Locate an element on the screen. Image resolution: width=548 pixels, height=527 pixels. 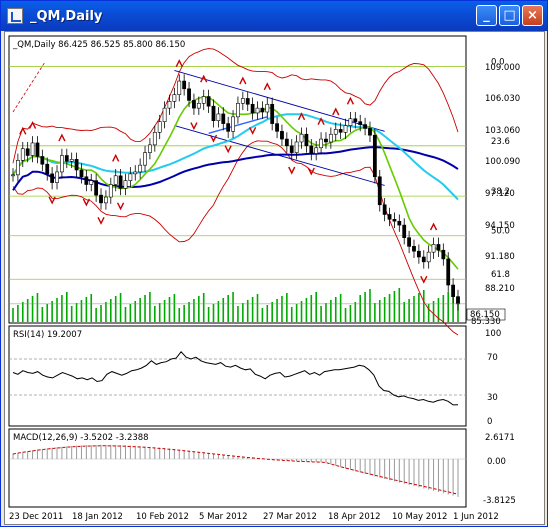
rsi-layer is located at coordinates (237, 378).